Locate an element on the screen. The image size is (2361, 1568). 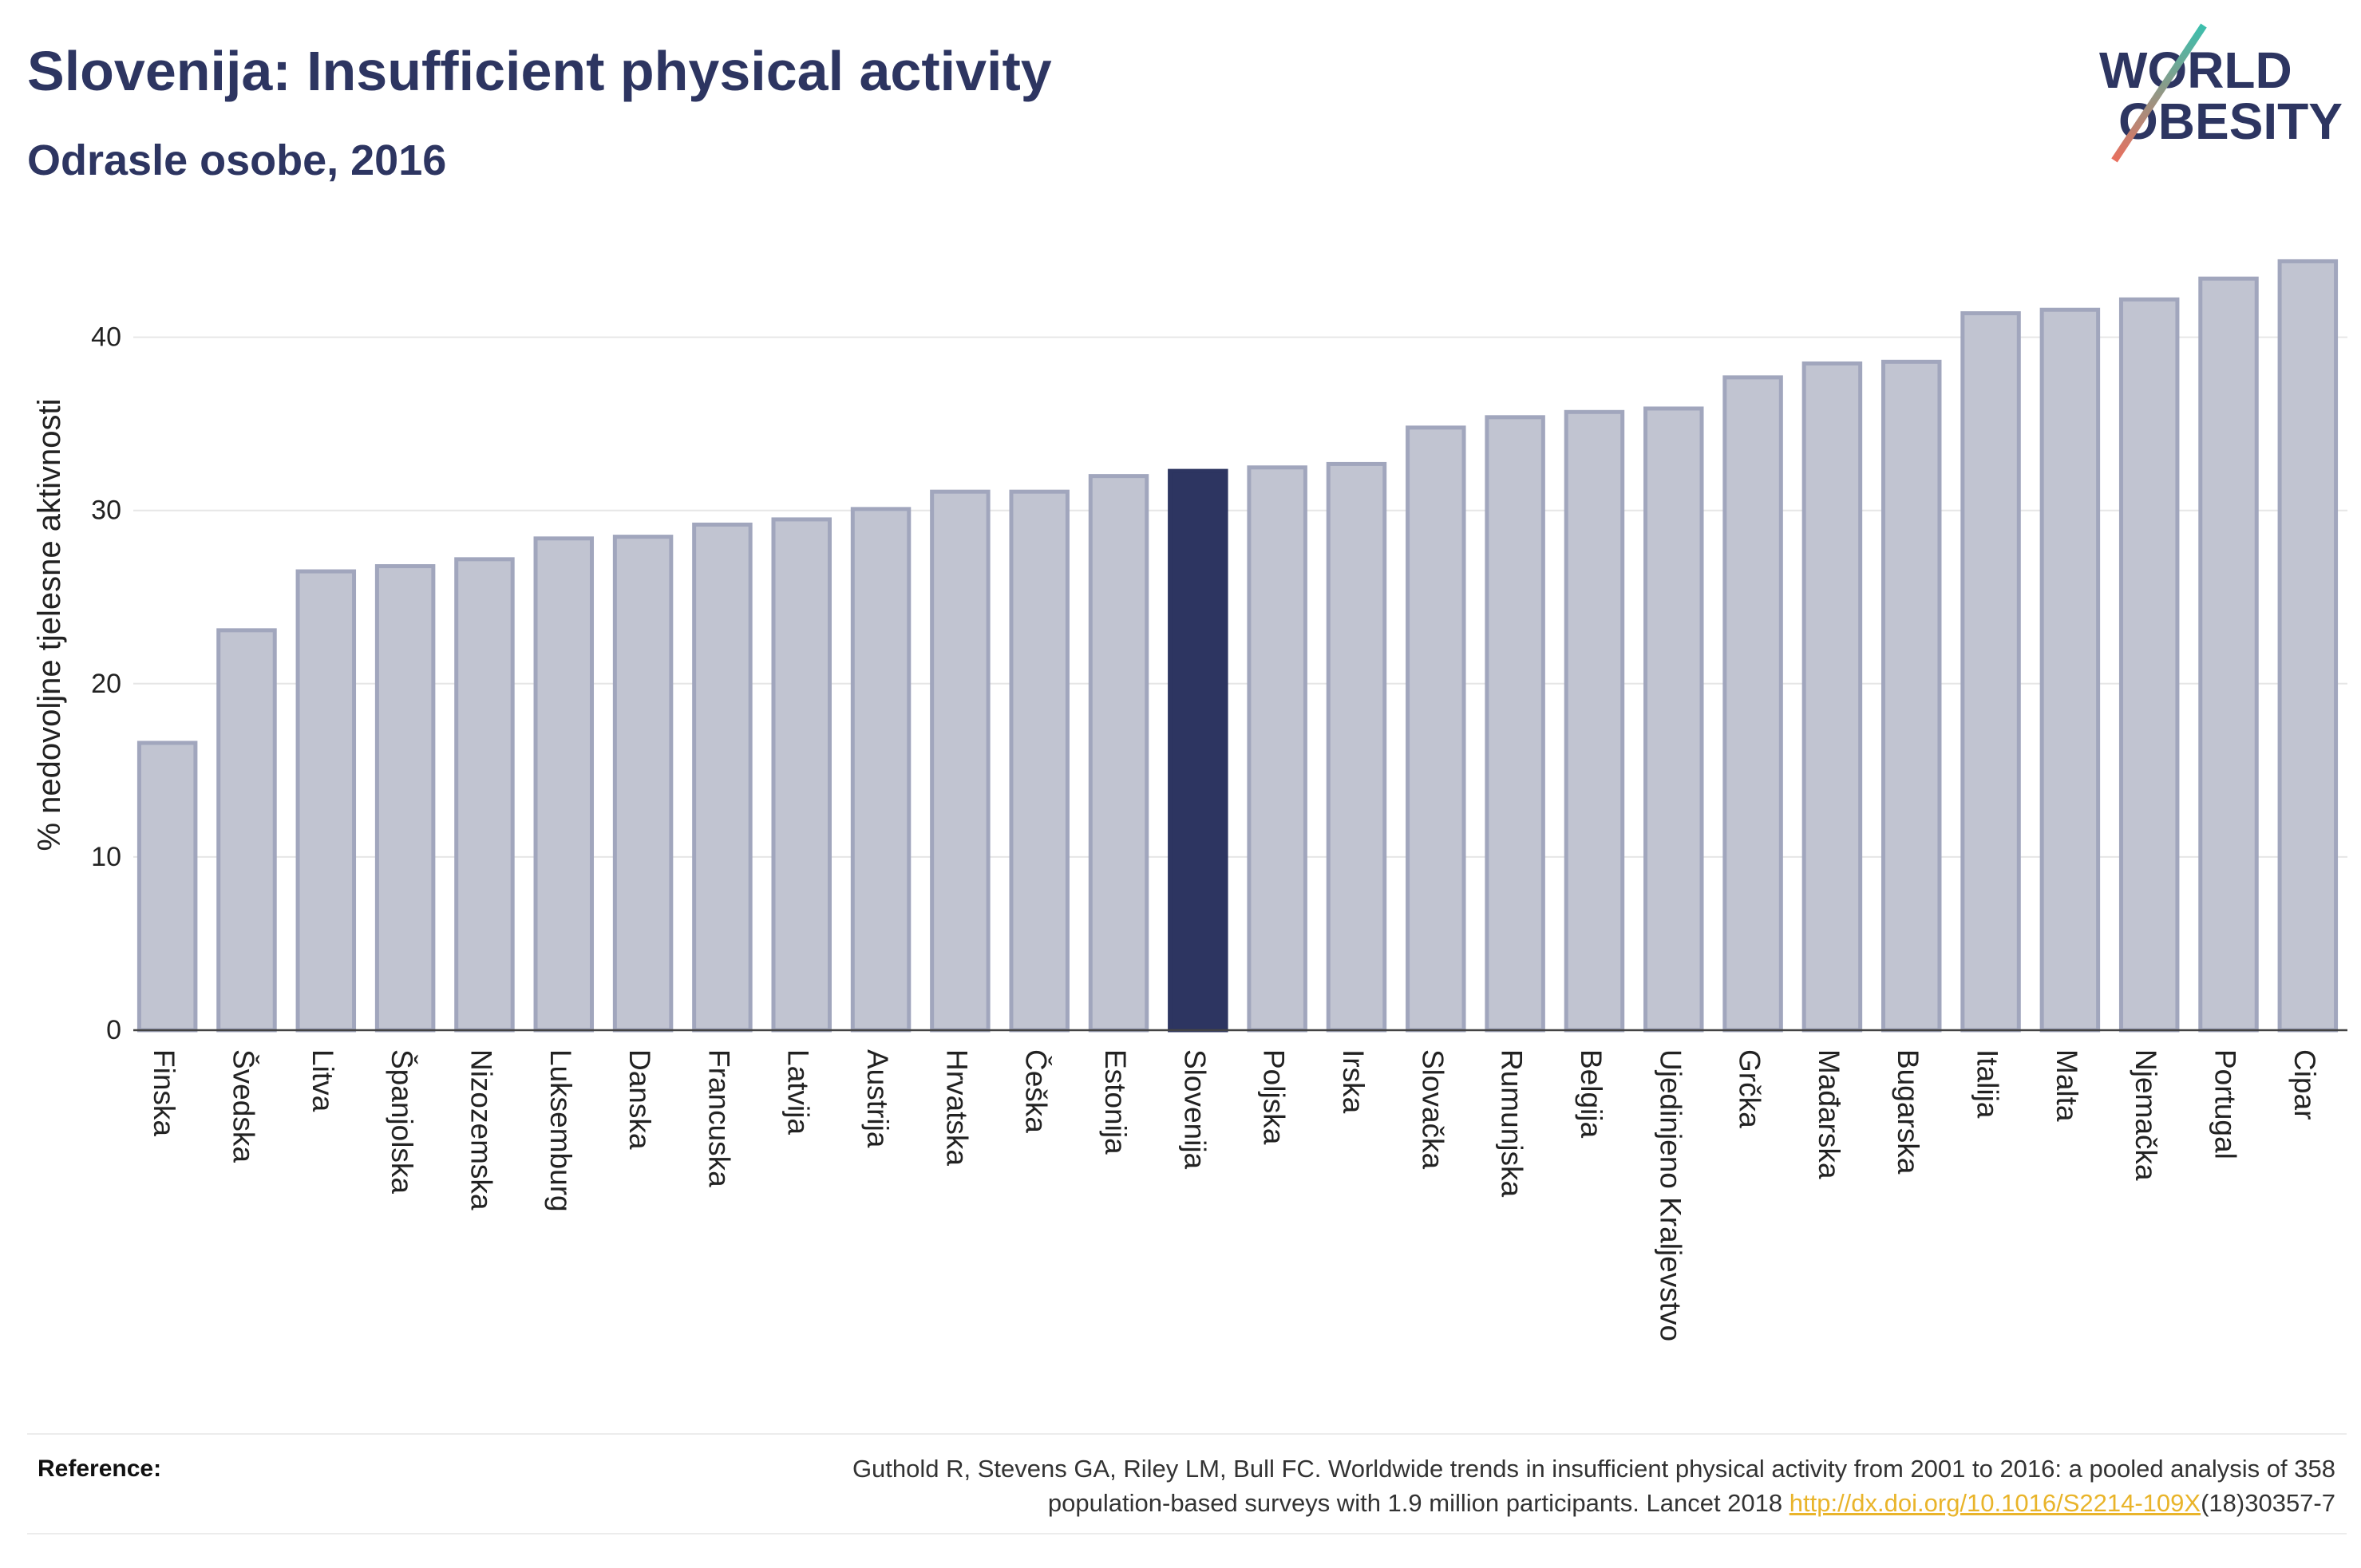
x-tick-label: Njemačka is located at coordinates (2146, 1115).